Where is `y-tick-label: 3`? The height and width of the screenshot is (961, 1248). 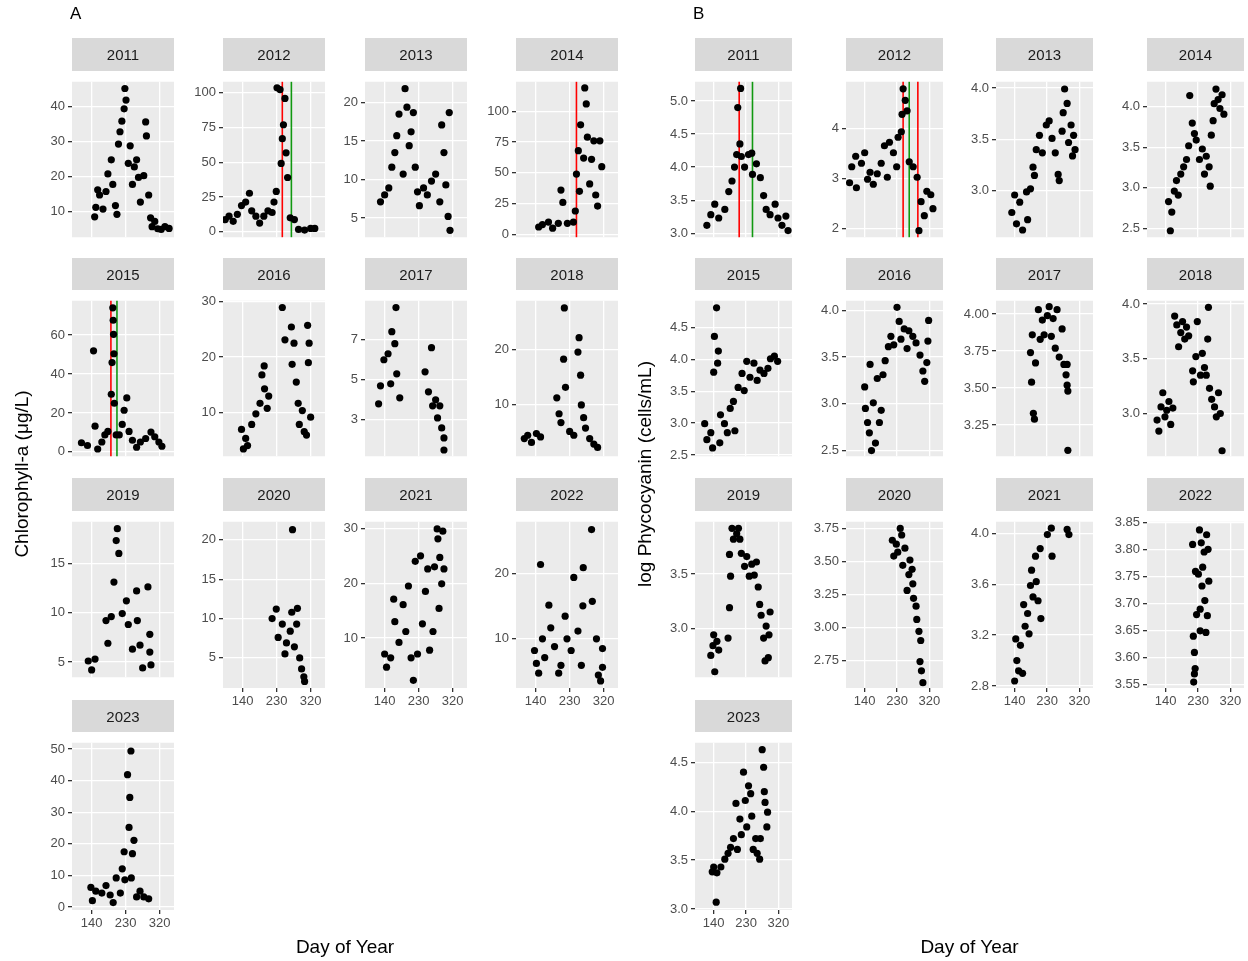
y-tick-label: 3 is located at coordinates (354, 419).